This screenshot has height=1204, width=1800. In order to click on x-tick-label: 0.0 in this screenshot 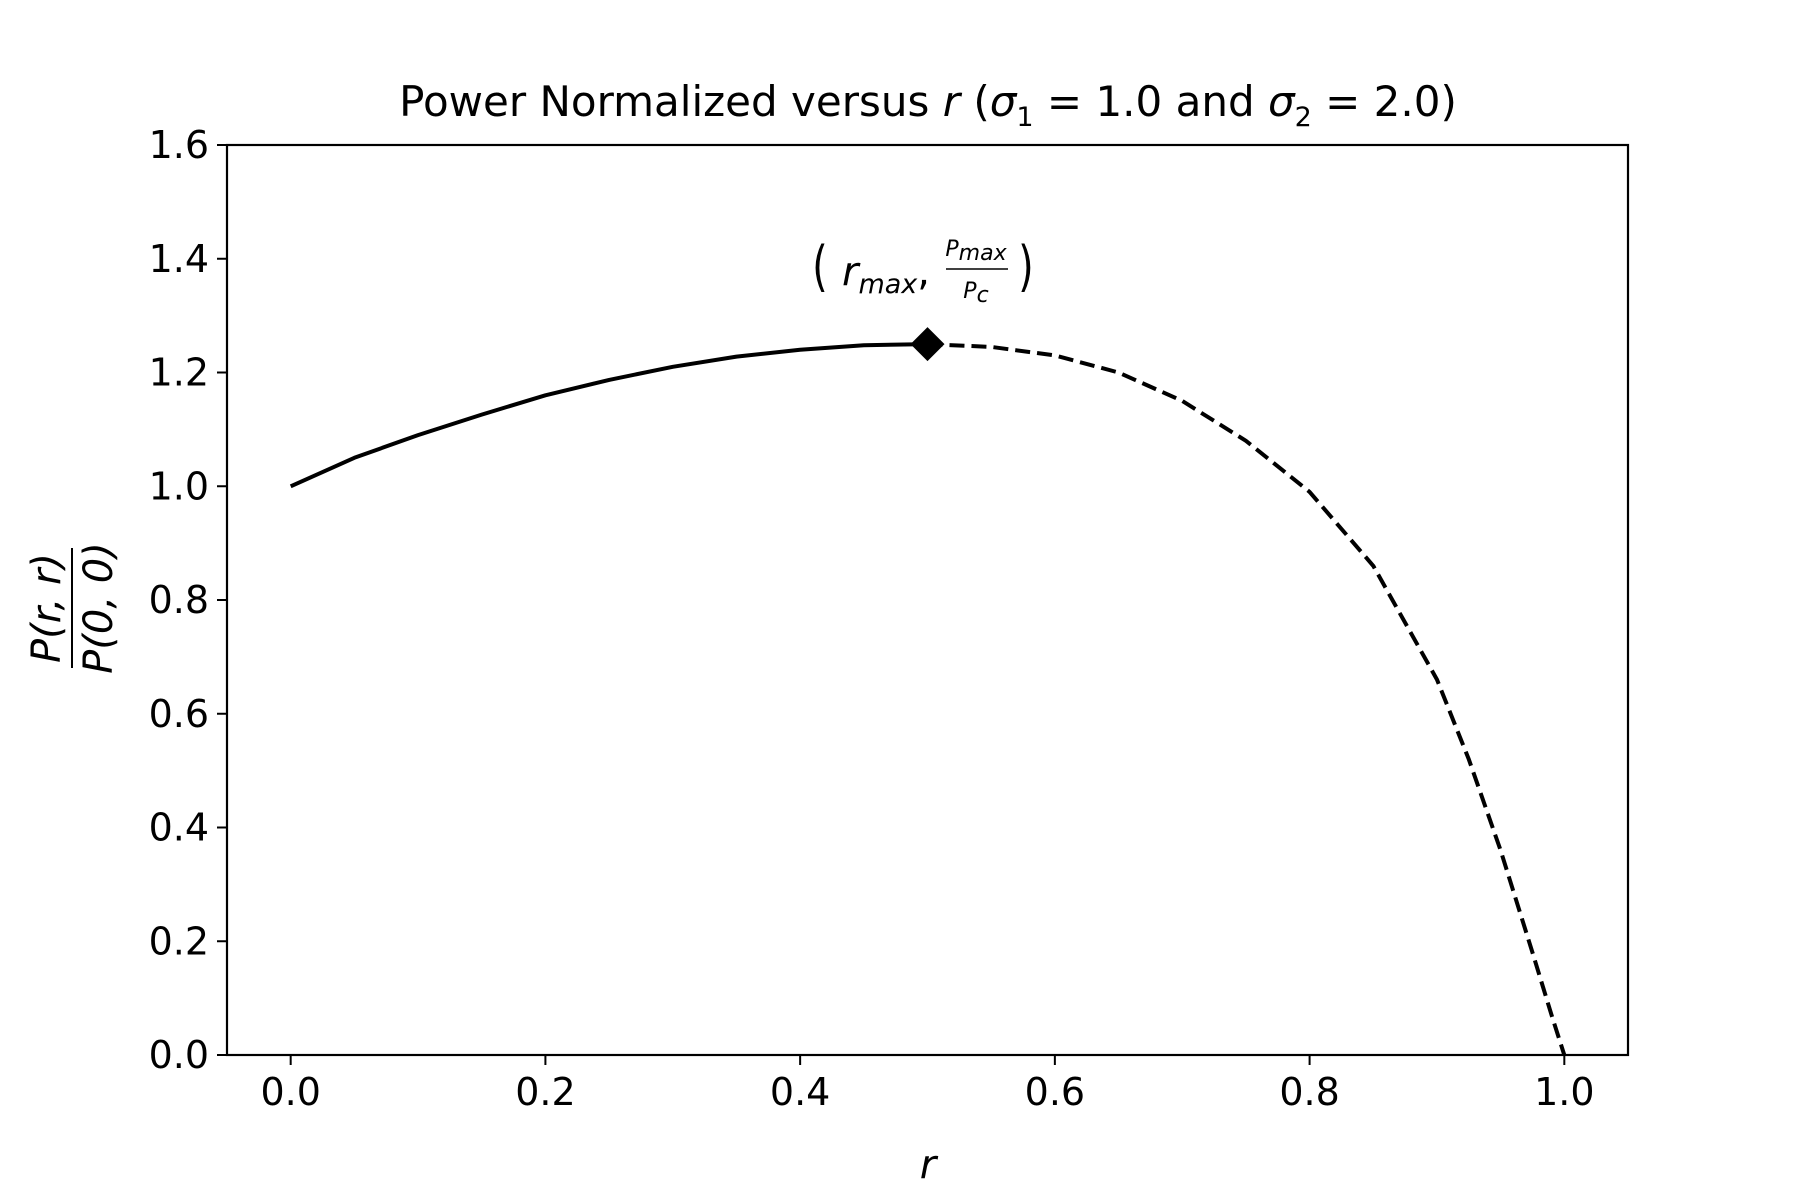, I will do `click(290, 1092)`.